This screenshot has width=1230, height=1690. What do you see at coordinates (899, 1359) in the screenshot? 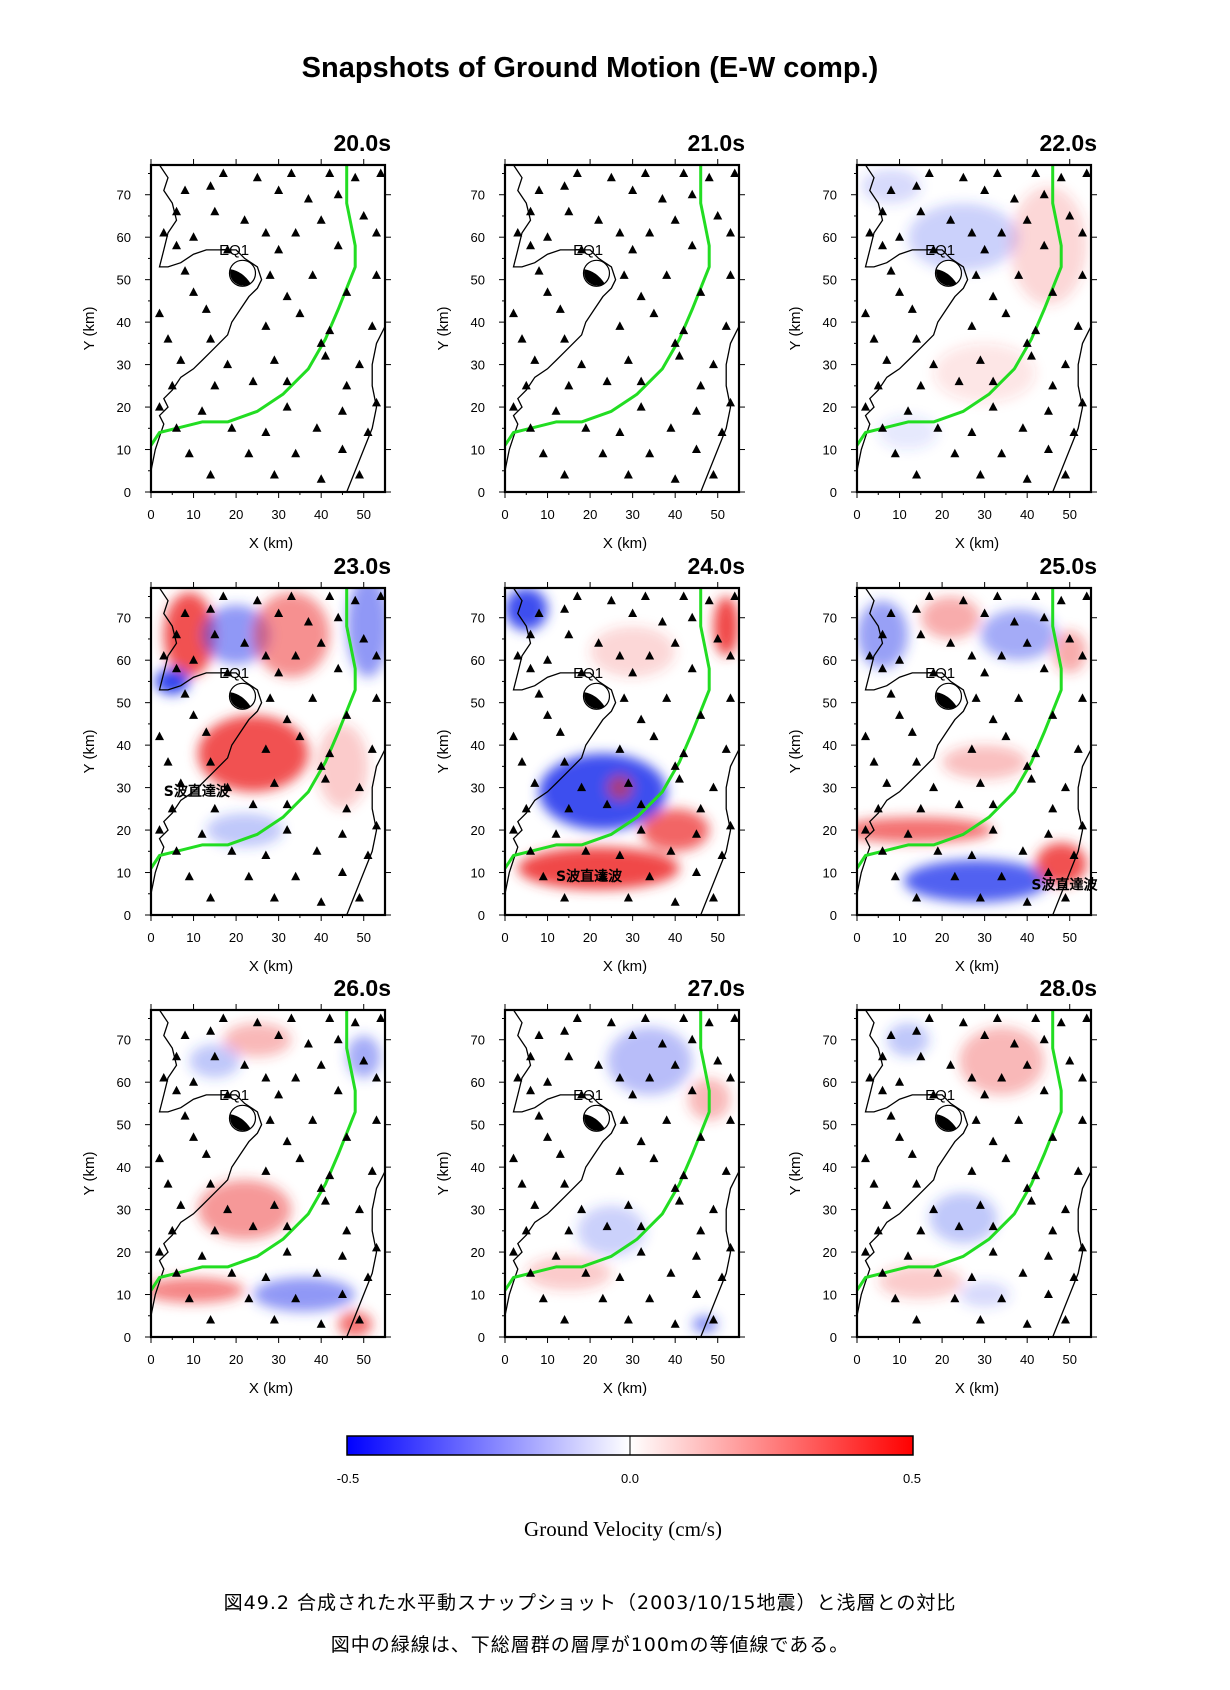
I see `x-tick-label: 10` at bounding box center [899, 1359].